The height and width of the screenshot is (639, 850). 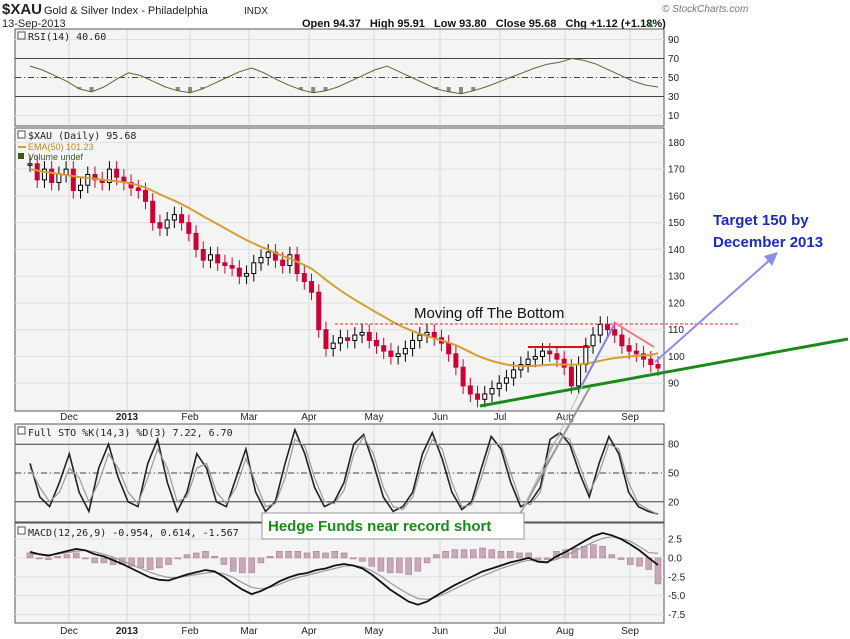 What do you see at coordinates (676, 357) in the screenshot?
I see `value-tick-label: 100` at bounding box center [676, 357].